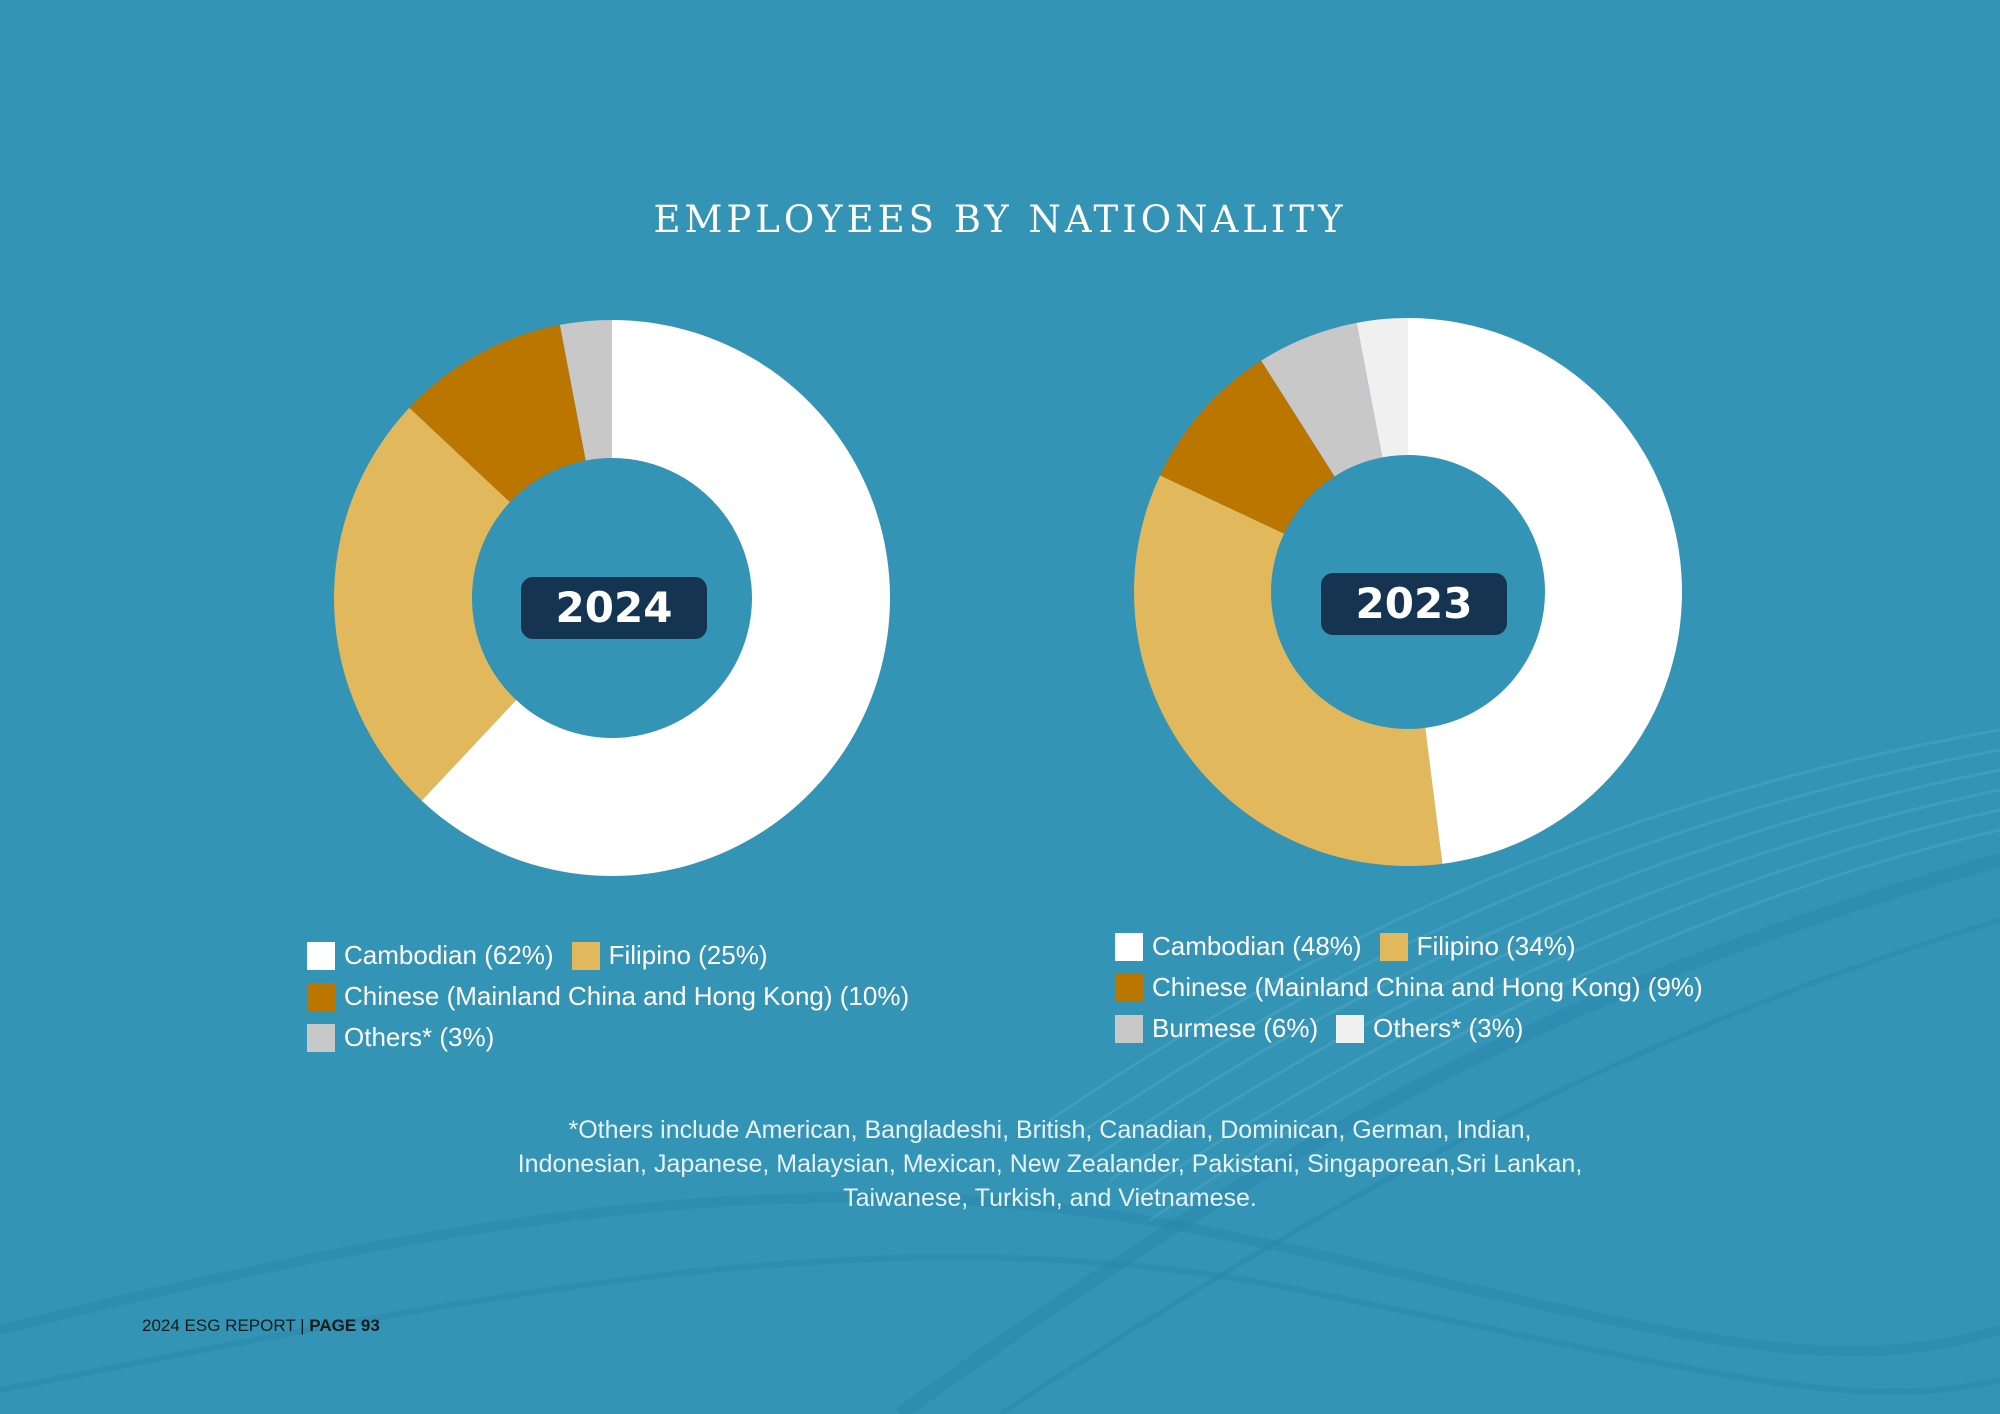  What do you see at coordinates (1235, 1028) in the screenshot?
I see `legend-label: Burmese (6%)` at bounding box center [1235, 1028].